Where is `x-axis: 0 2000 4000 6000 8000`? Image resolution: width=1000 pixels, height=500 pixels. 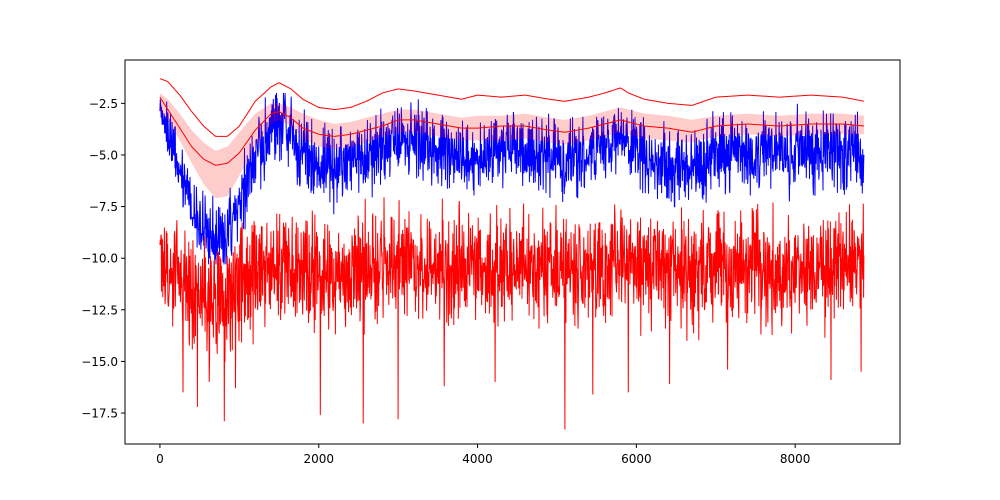 x-axis: 0 2000 4000 6000 8000 is located at coordinates (483, 455).